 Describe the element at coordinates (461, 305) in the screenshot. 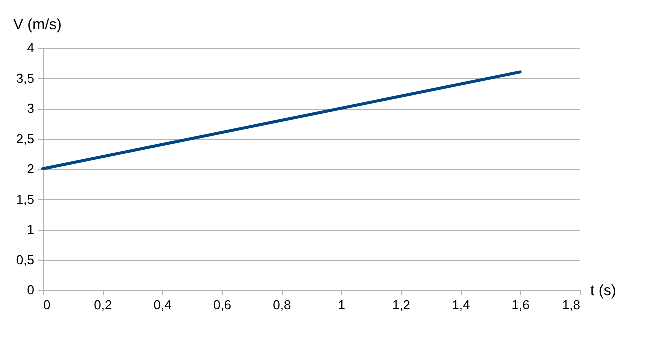

I see `x-tick-label: 1,4` at that location.